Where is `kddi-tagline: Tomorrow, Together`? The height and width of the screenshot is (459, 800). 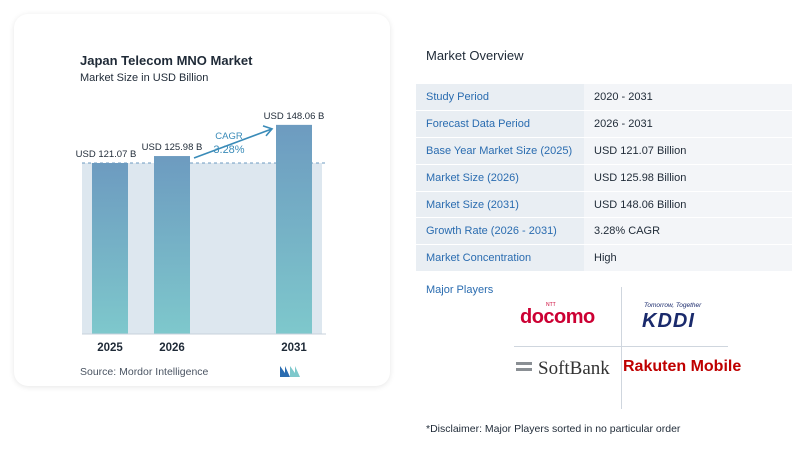
kddi-tagline: Tomorrow, Together is located at coordinates (673, 305).